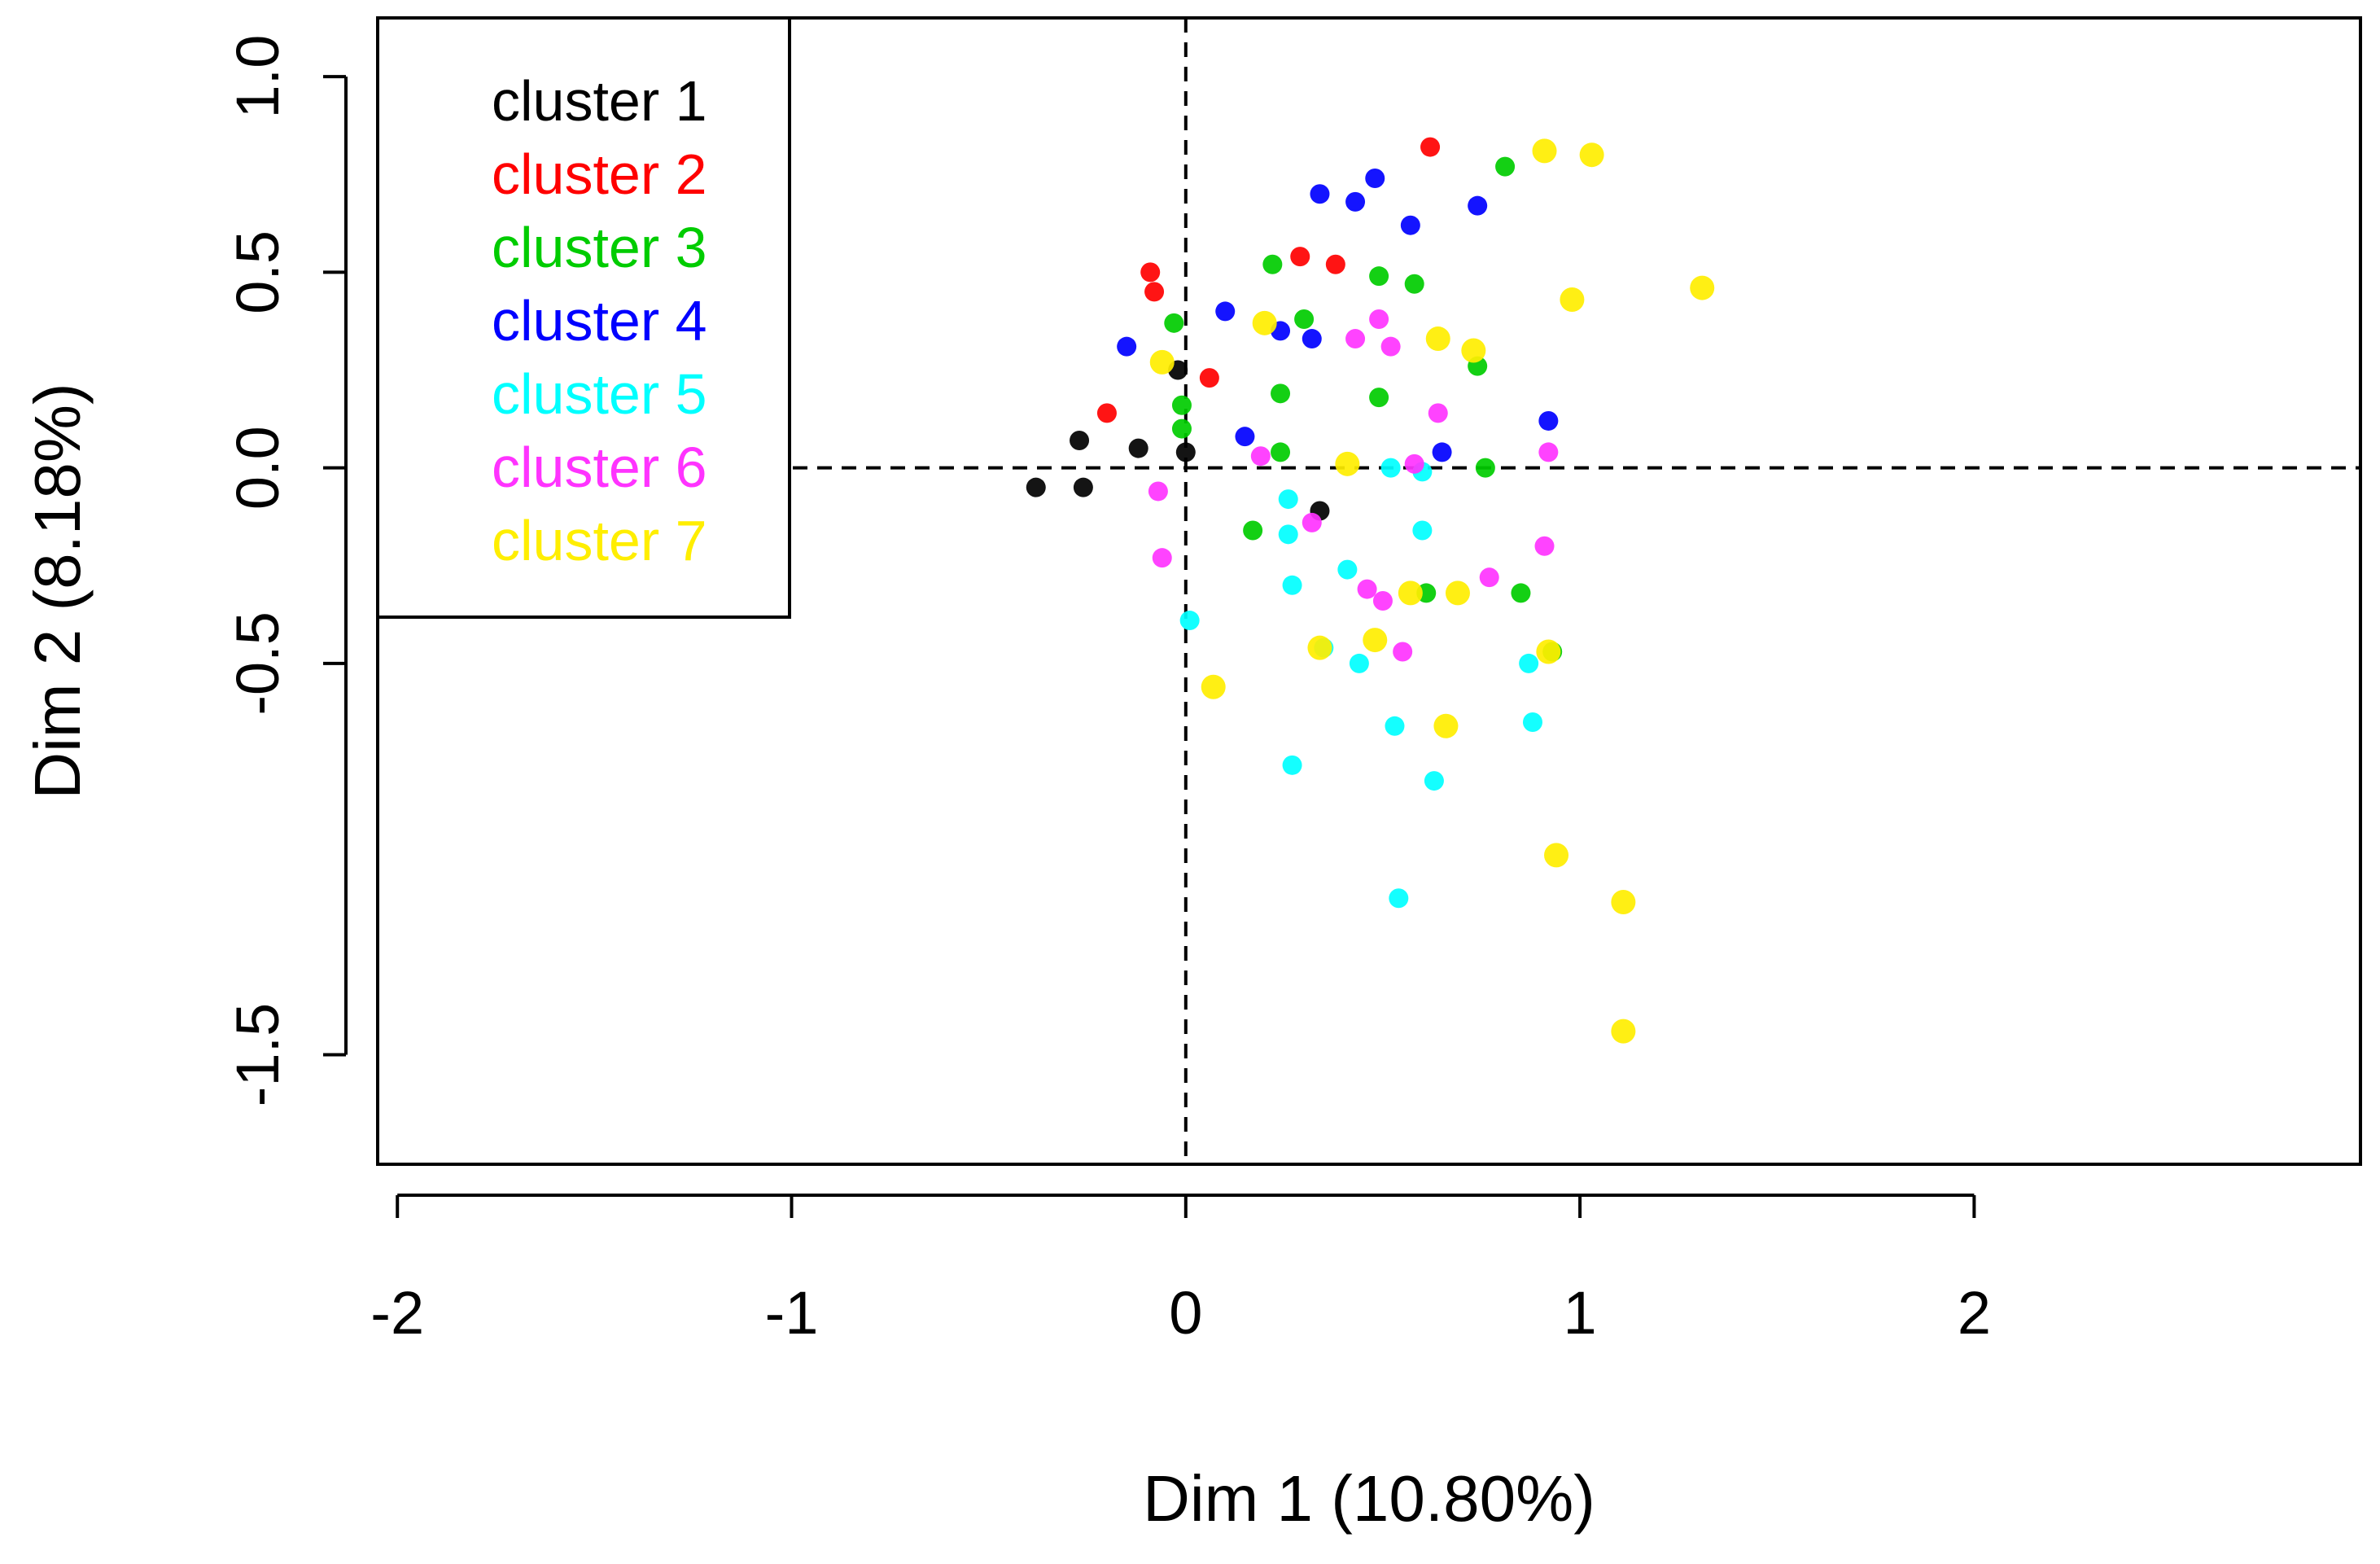  Describe the element at coordinates (1180, 1270) in the screenshot. I see `x-axis: -2 -1 0 1 2` at that location.